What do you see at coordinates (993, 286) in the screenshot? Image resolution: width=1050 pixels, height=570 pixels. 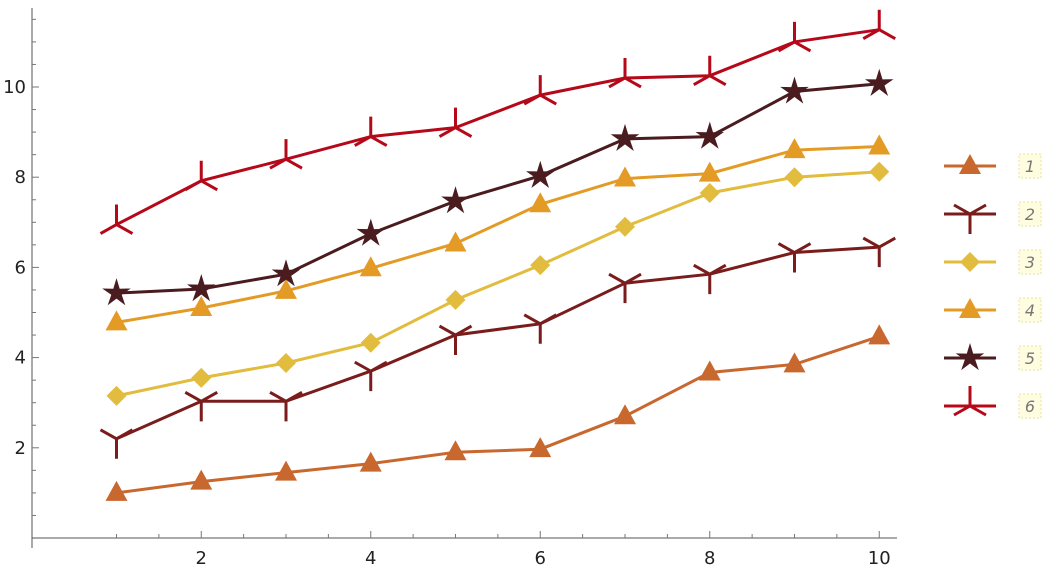 I see `chart-legend: 1 2 3 4 5 6` at bounding box center [993, 286].